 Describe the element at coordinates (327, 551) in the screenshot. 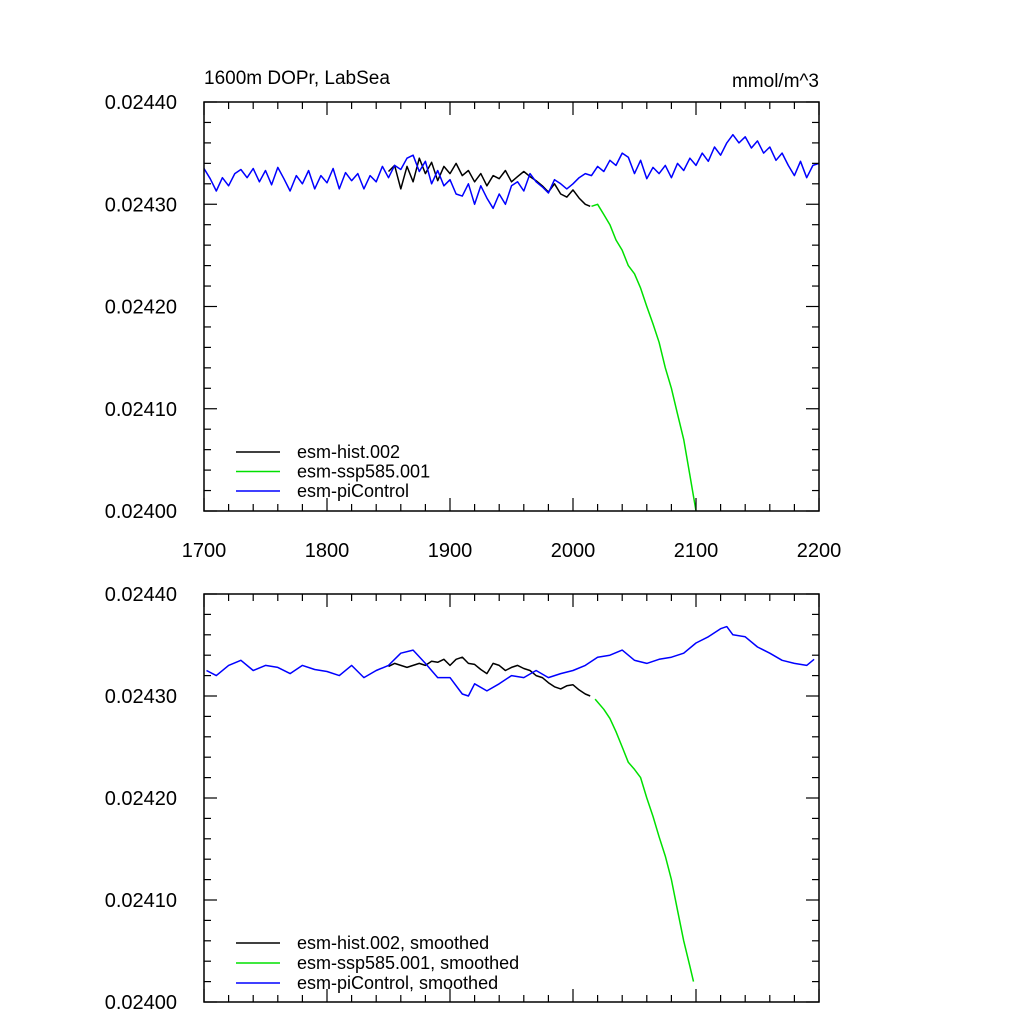

I see `x-tick-label: 1800` at that location.